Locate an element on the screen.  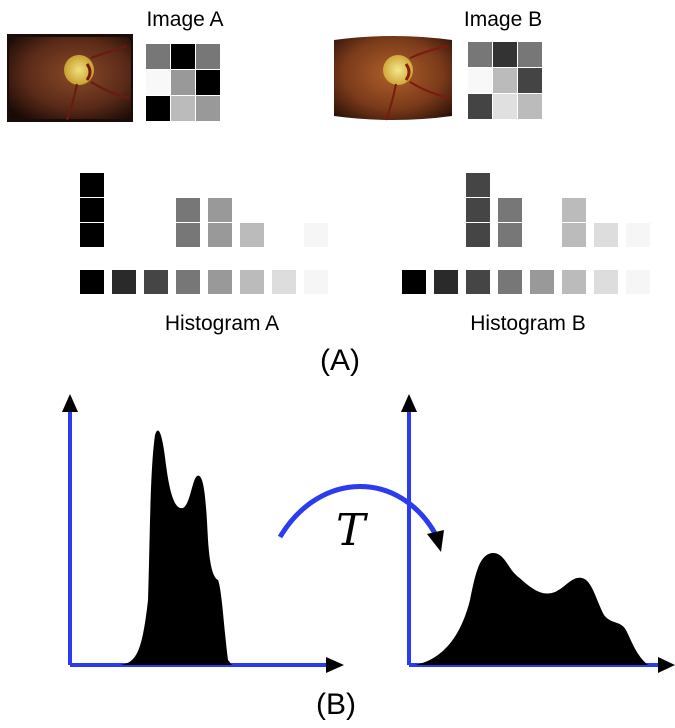
original-histogram-curve is located at coordinates (176, 547).